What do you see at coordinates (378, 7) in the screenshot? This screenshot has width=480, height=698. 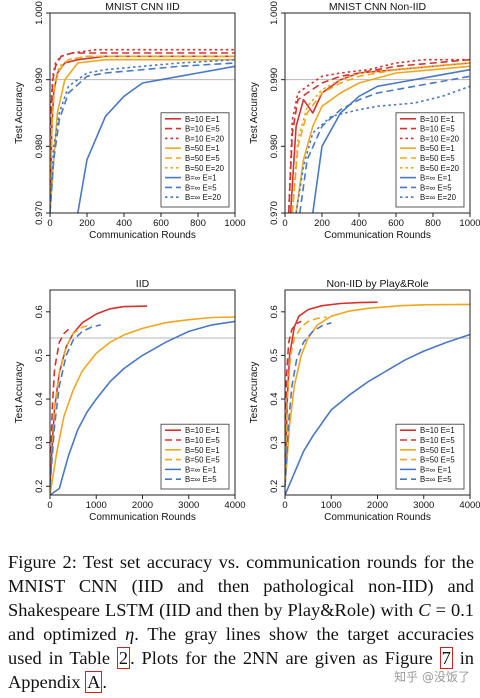 I see `chart-title: MNIST CNN Non-IID` at bounding box center [378, 7].